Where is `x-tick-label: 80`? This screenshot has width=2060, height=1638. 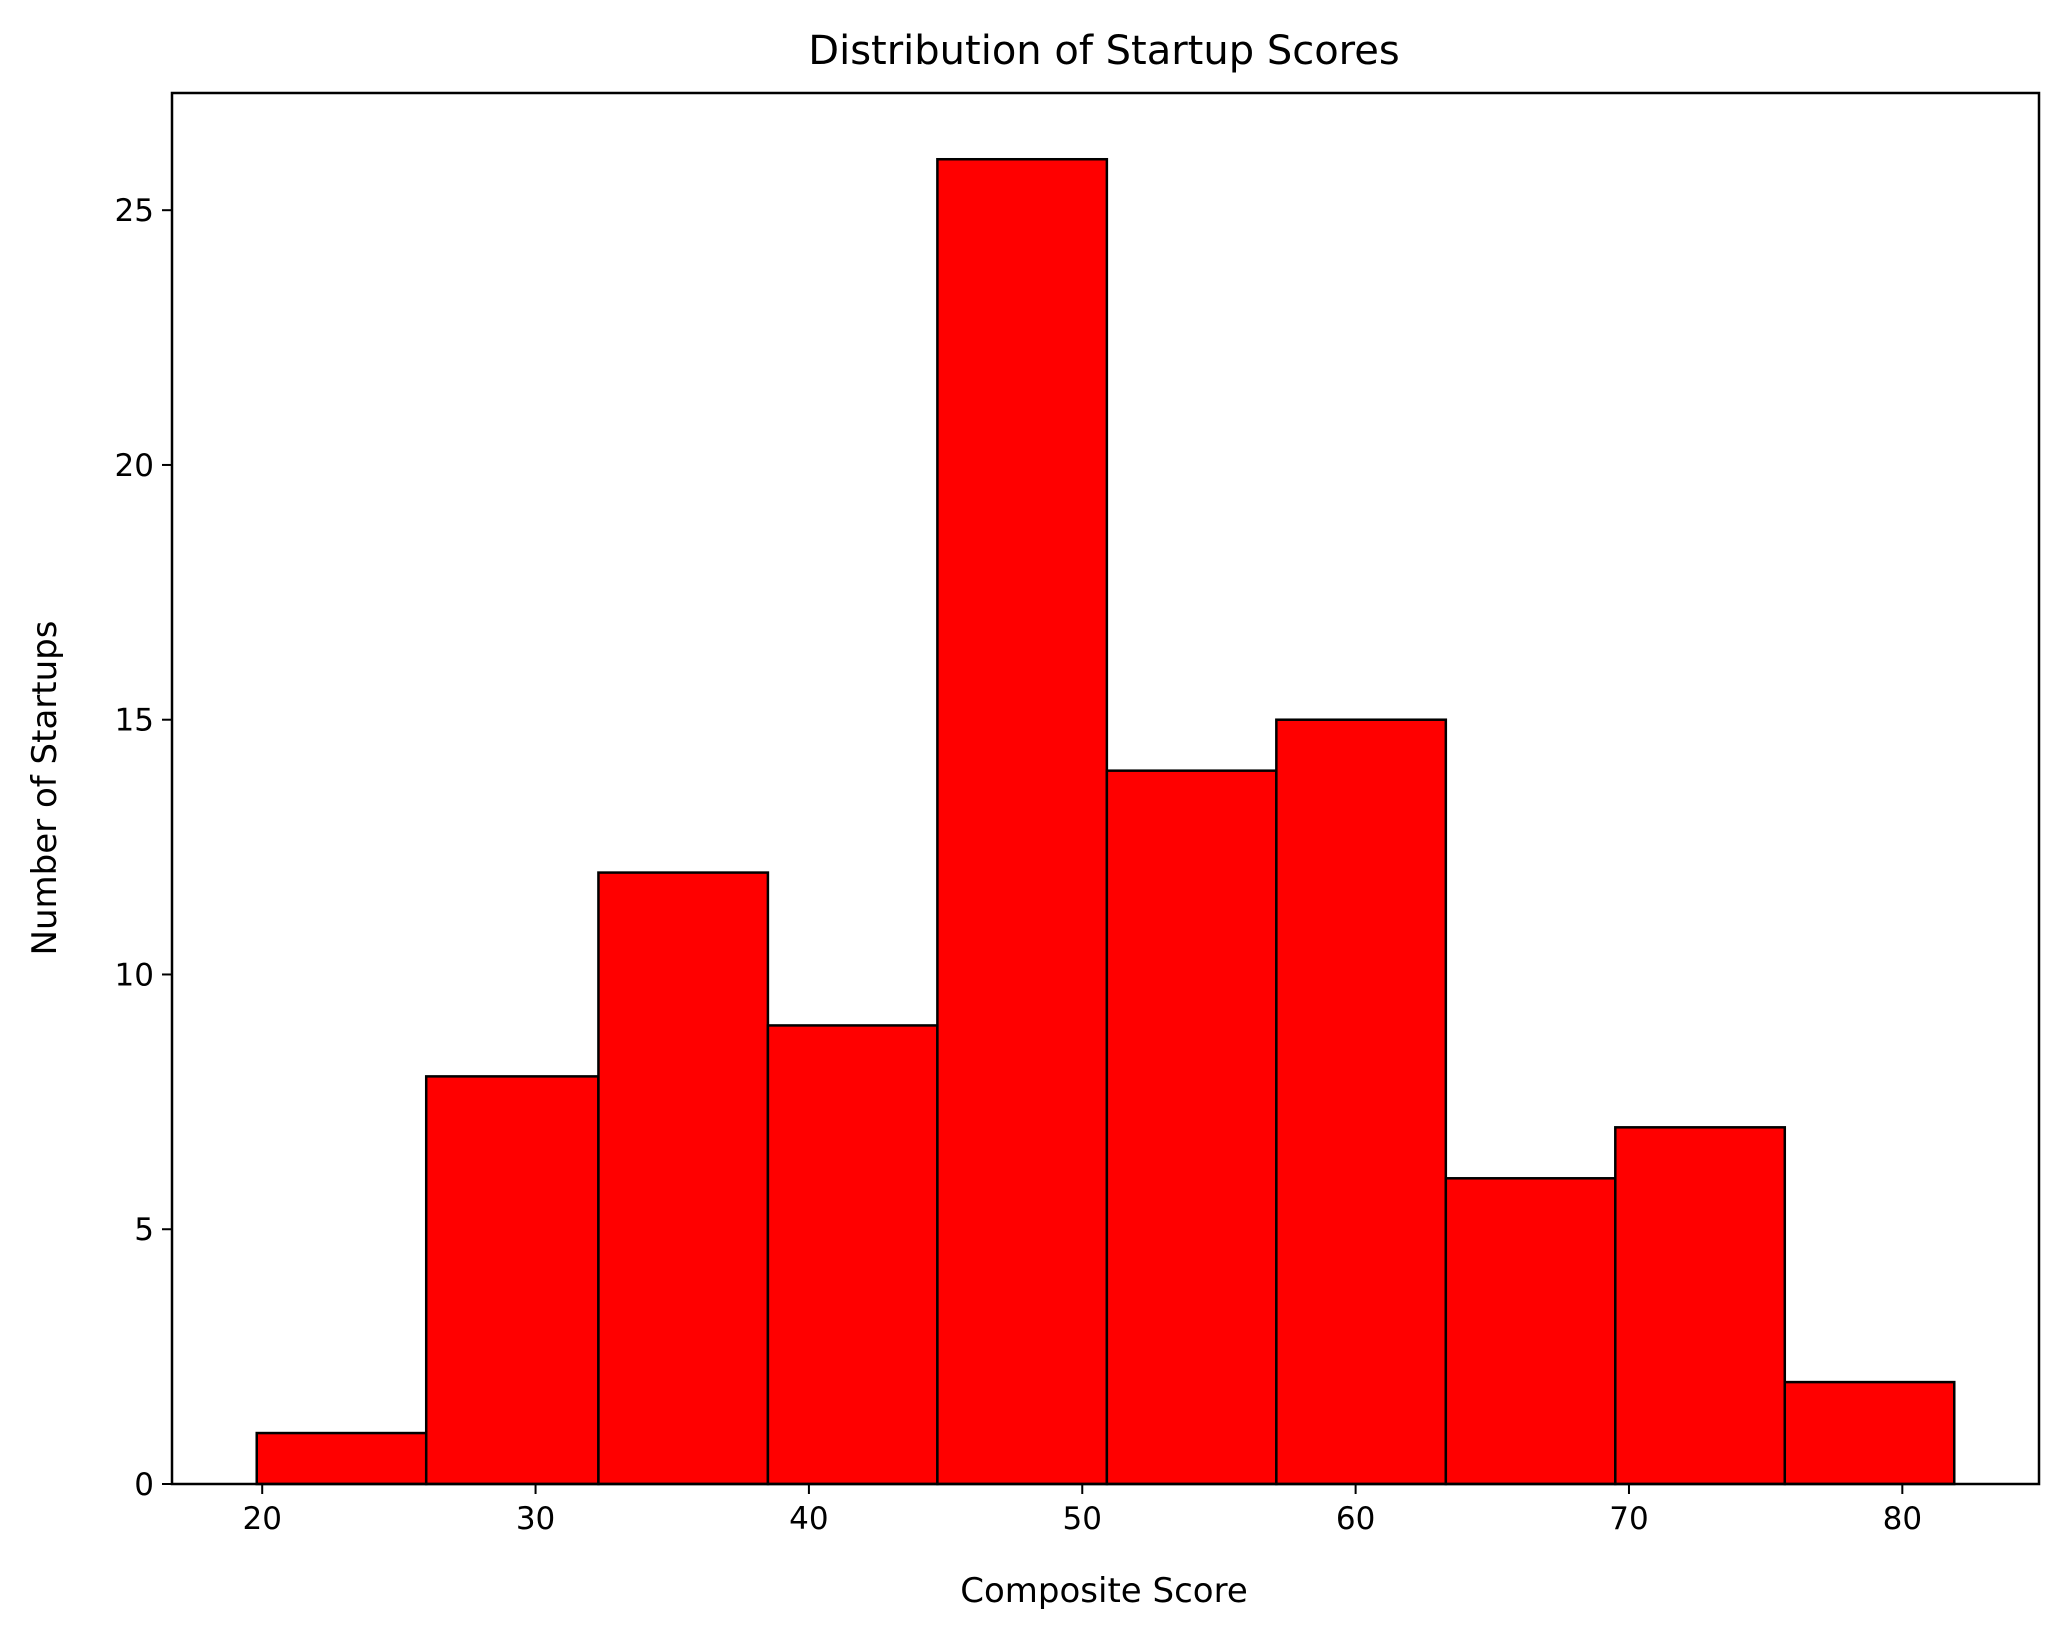 x-tick-label: 80 is located at coordinates (1902, 1519).